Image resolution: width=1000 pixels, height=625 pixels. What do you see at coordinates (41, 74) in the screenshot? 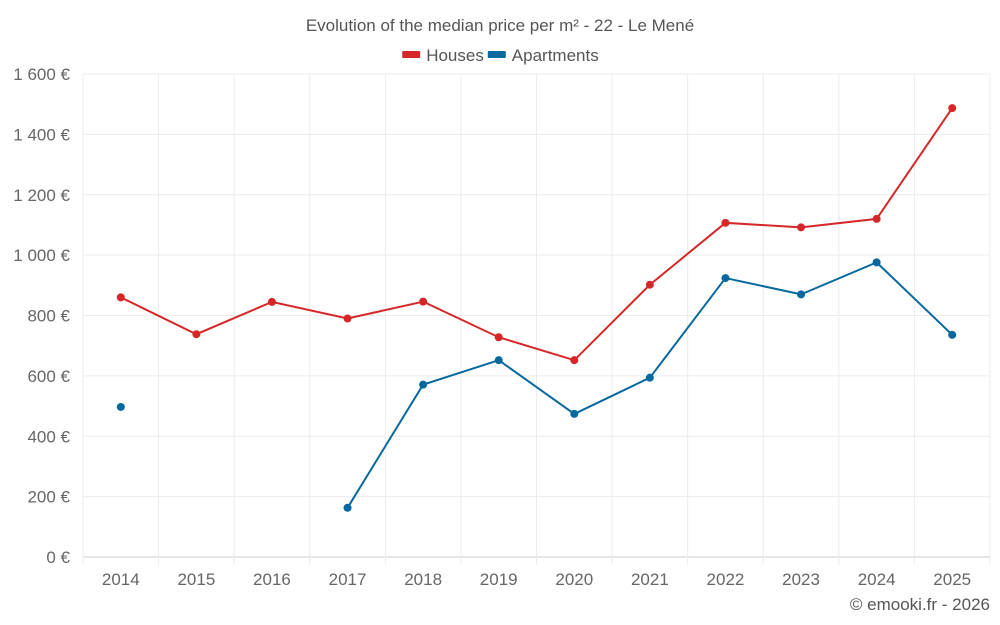
I see `y-tick-label: 1 600 €` at bounding box center [41, 74].